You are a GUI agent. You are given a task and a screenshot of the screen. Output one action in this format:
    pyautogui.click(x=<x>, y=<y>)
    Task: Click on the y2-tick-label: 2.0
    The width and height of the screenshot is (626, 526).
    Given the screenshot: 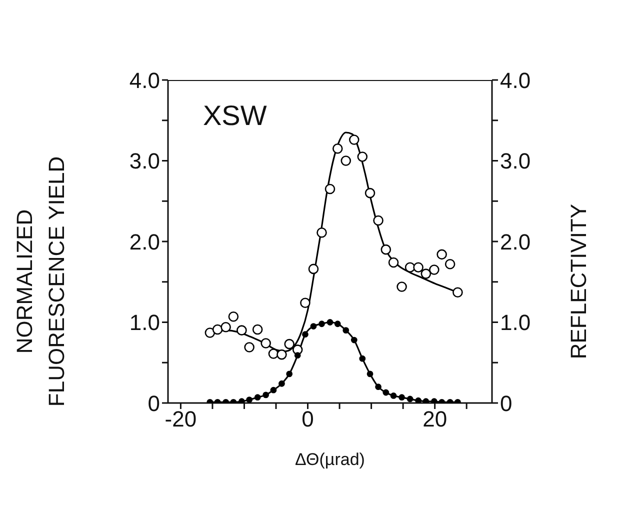 What is the action you would take?
    pyautogui.click(x=515, y=241)
    